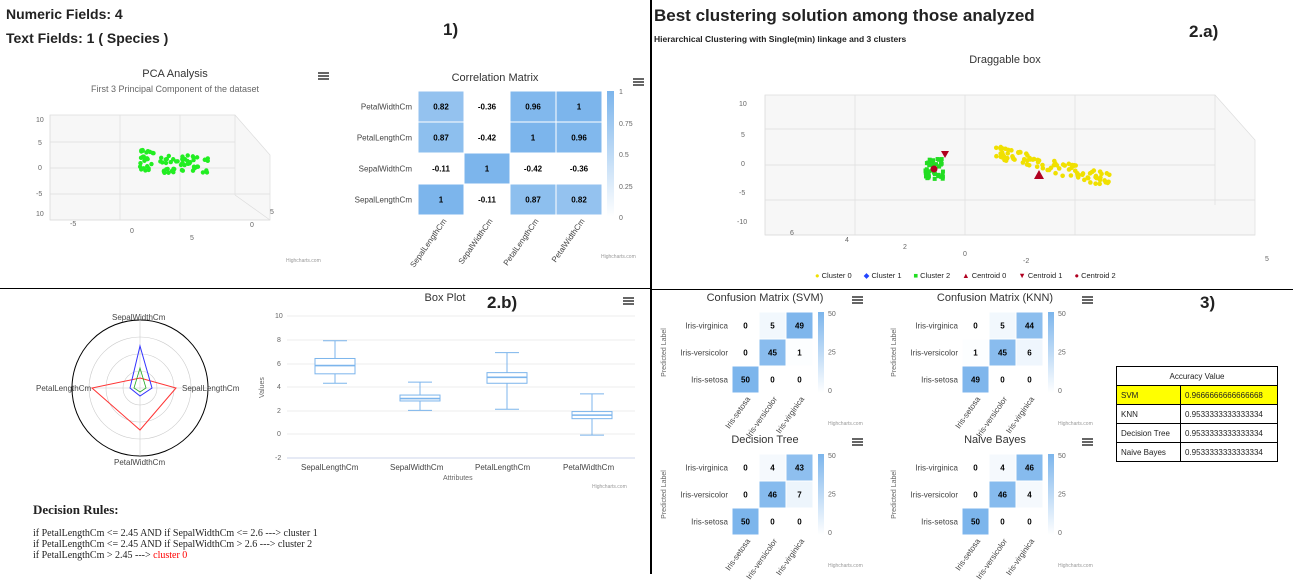 The height and width of the screenshot is (583, 1293). Describe the element at coordinates (63, 388) in the screenshot. I see `radar-axis-label: PetalLengthCm` at that location.